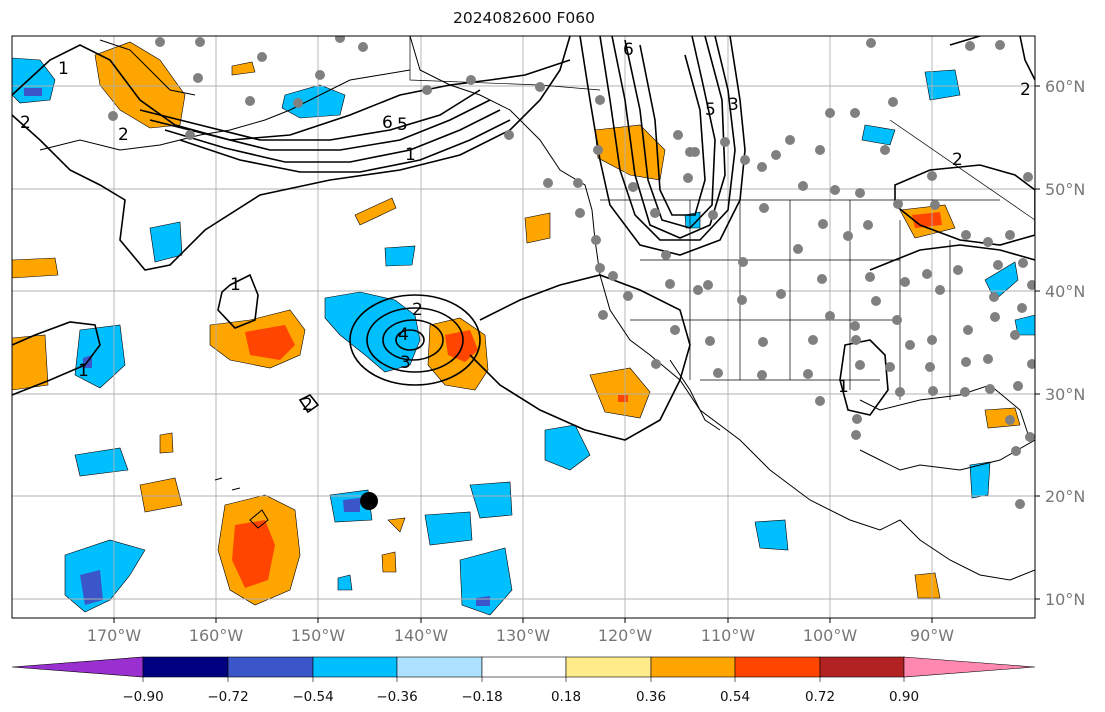 Image resolution: width=1105 pixels, height=712 pixels. Describe the element at coordinates (651, 697) in the screenshot. I see `colorbar-tick-label: 0.36` at that location.